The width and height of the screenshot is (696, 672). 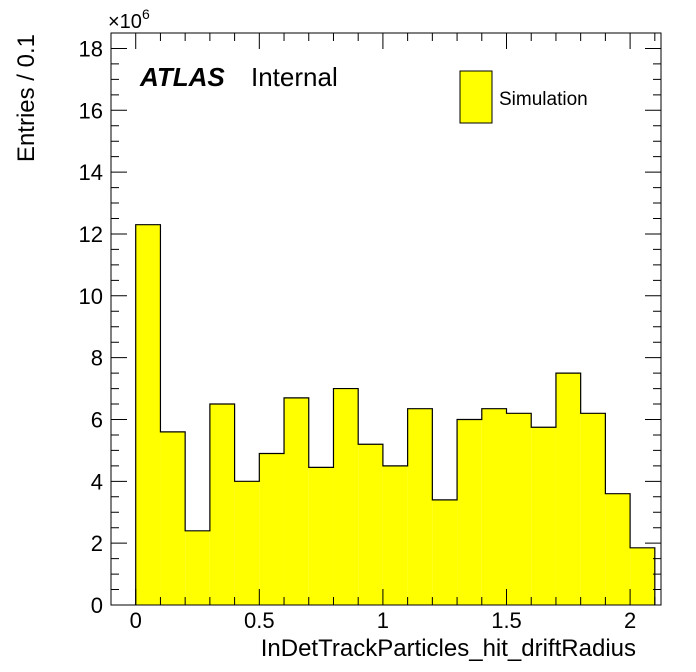 What do you see at coordinates (476, 97) in the screenshot?
I see `legend-swatch` at bounding box center [476, 97].